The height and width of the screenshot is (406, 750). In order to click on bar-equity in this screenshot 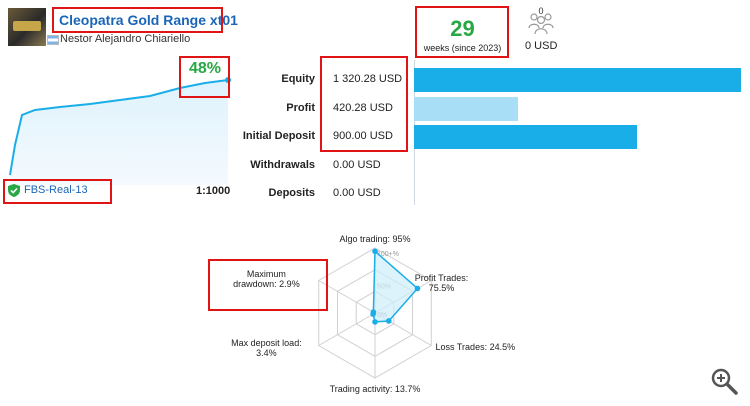, I will do `click(577, 80)`.